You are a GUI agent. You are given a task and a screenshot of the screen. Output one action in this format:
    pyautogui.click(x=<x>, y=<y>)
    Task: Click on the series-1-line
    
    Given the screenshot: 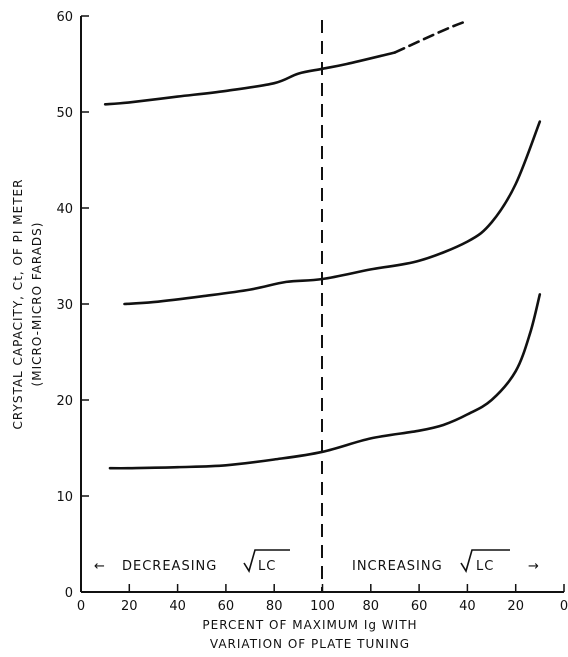 What is the action you would take?
    pyautogui.click(x=250, y=78)
    